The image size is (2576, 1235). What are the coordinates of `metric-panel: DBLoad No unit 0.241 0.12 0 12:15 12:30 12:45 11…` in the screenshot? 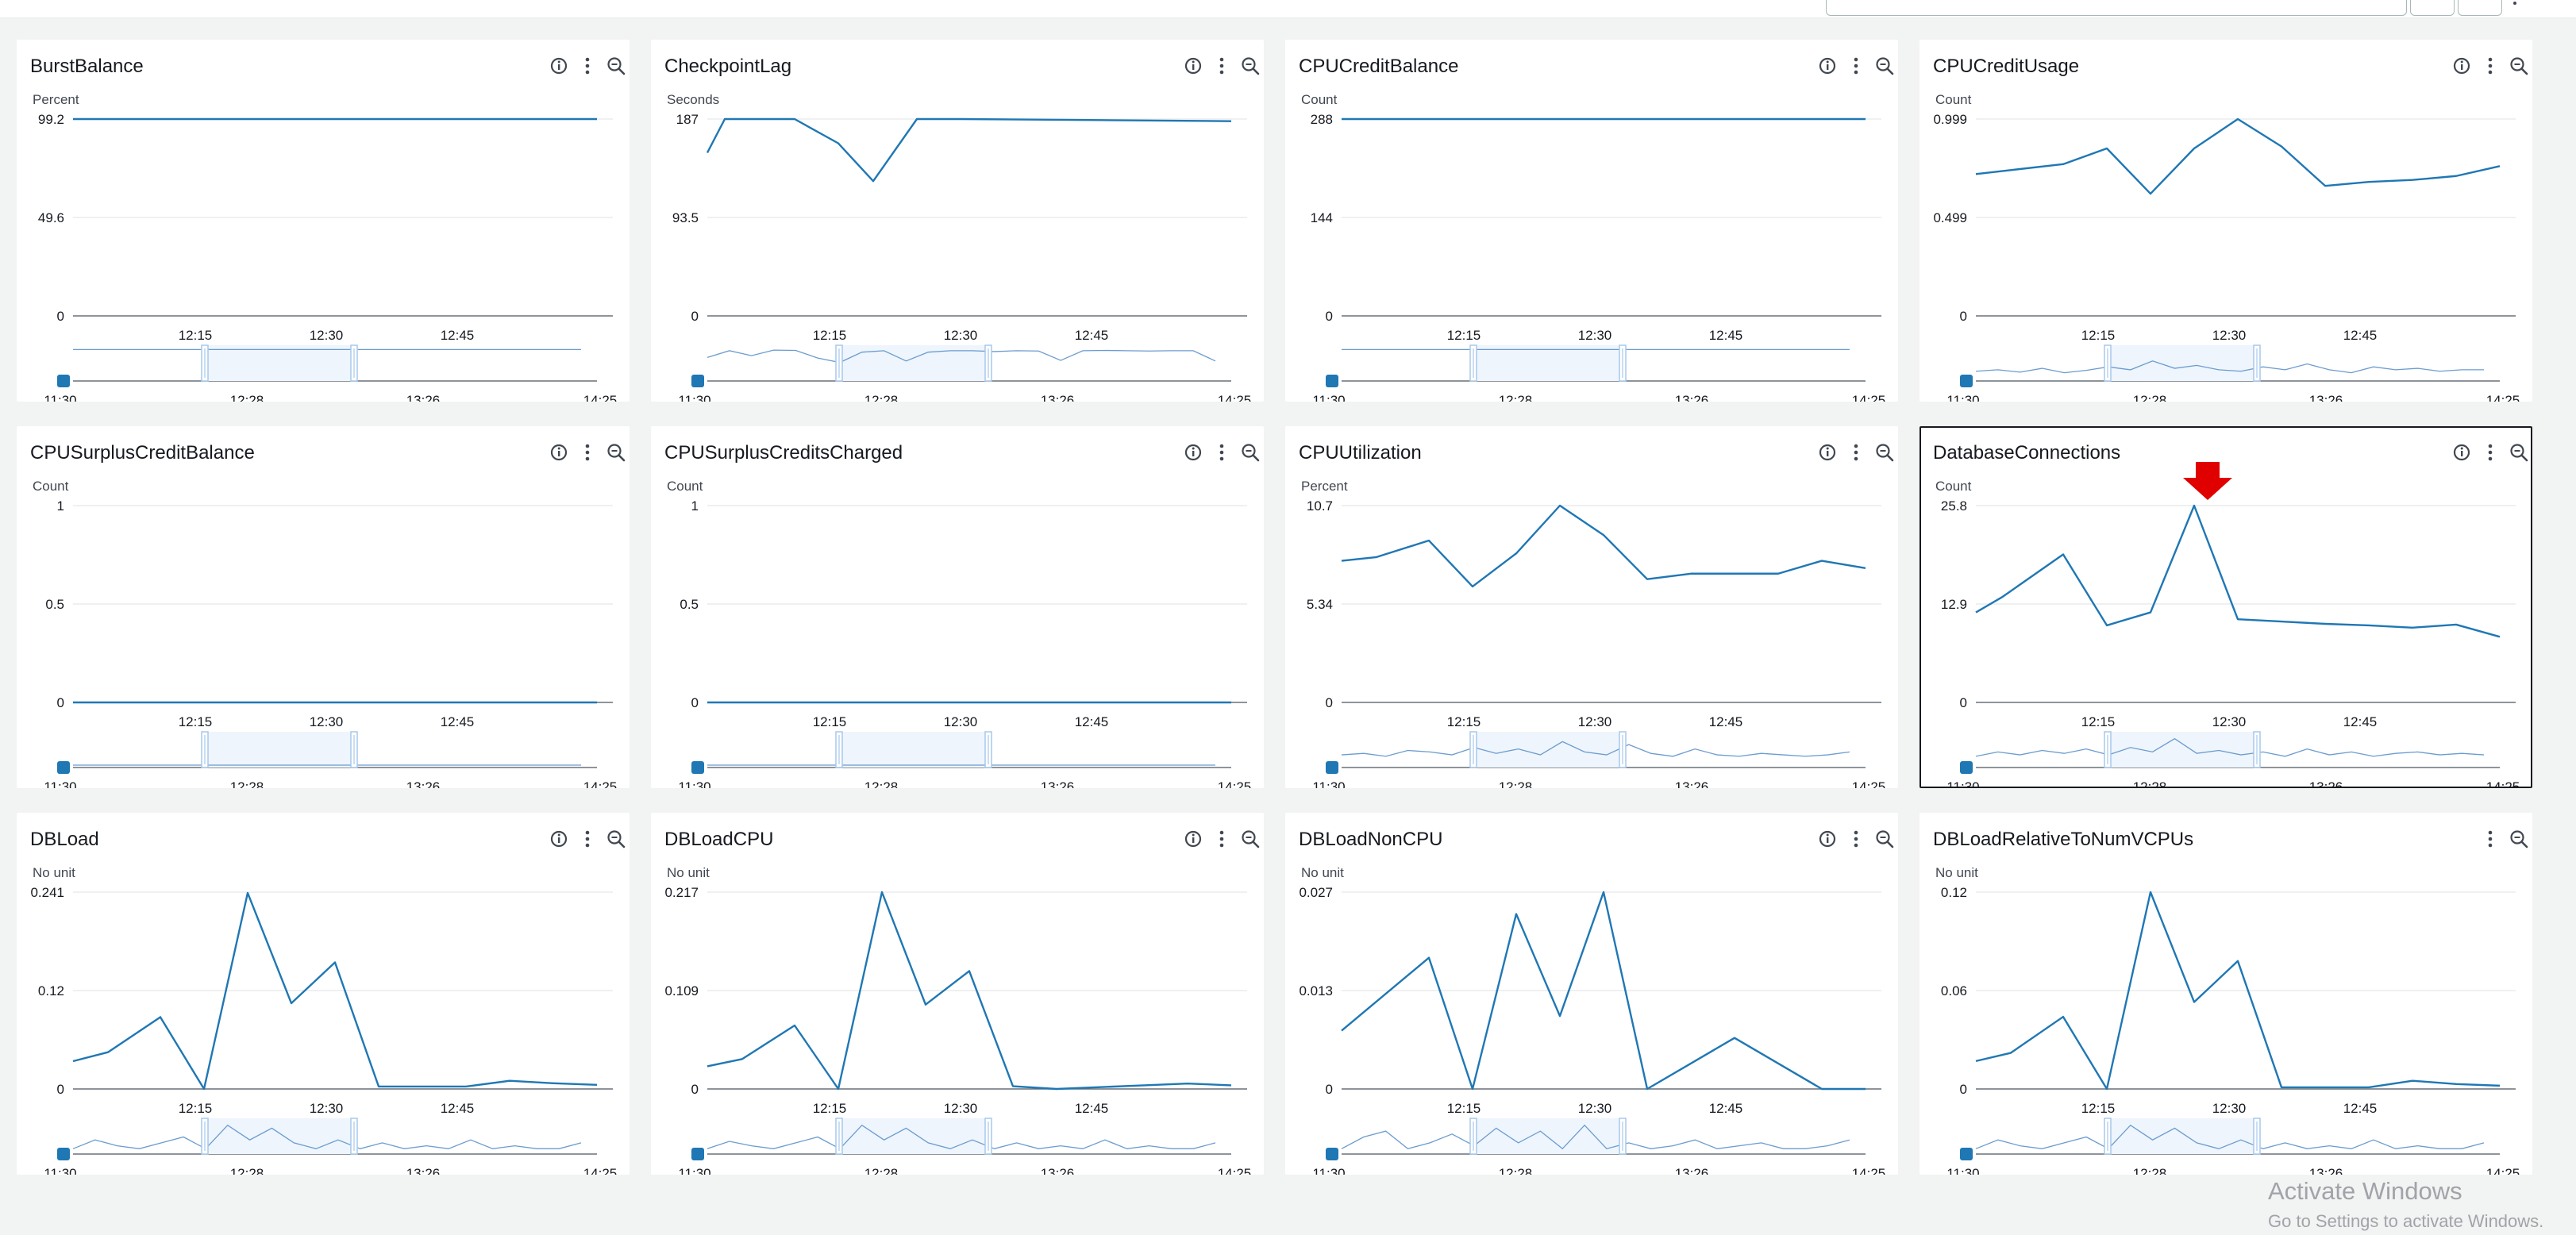 It's located at (323, 994).